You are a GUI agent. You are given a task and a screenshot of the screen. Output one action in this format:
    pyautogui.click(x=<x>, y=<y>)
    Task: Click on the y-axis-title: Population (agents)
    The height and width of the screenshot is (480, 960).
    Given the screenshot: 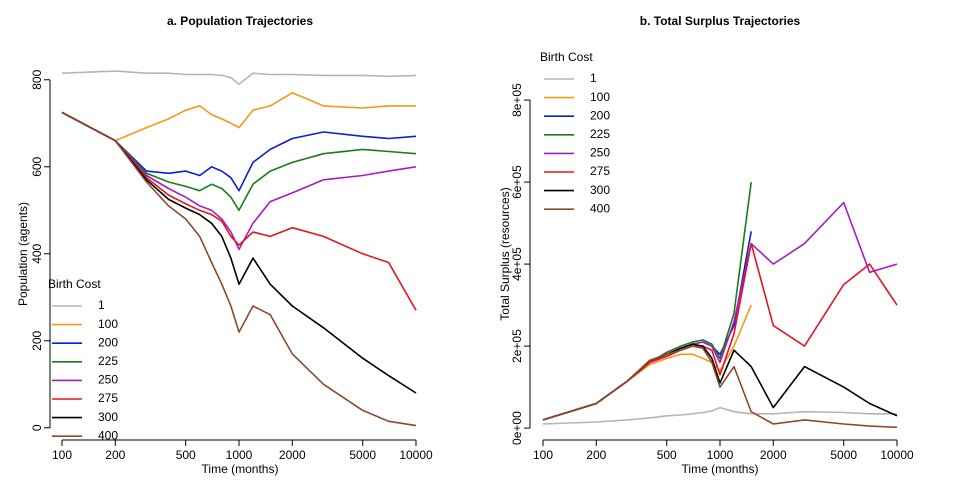 What is the action you would take?
    pyautogui.click(x=23, y=254)
    